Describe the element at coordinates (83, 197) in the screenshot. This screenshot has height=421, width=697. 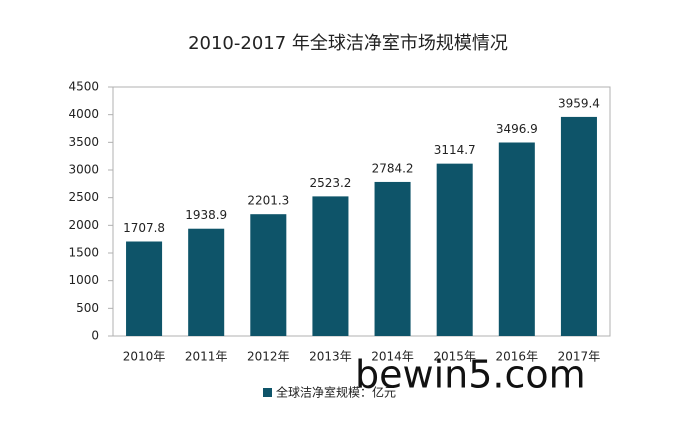
I see `y-tick-label: 2500` at that location.